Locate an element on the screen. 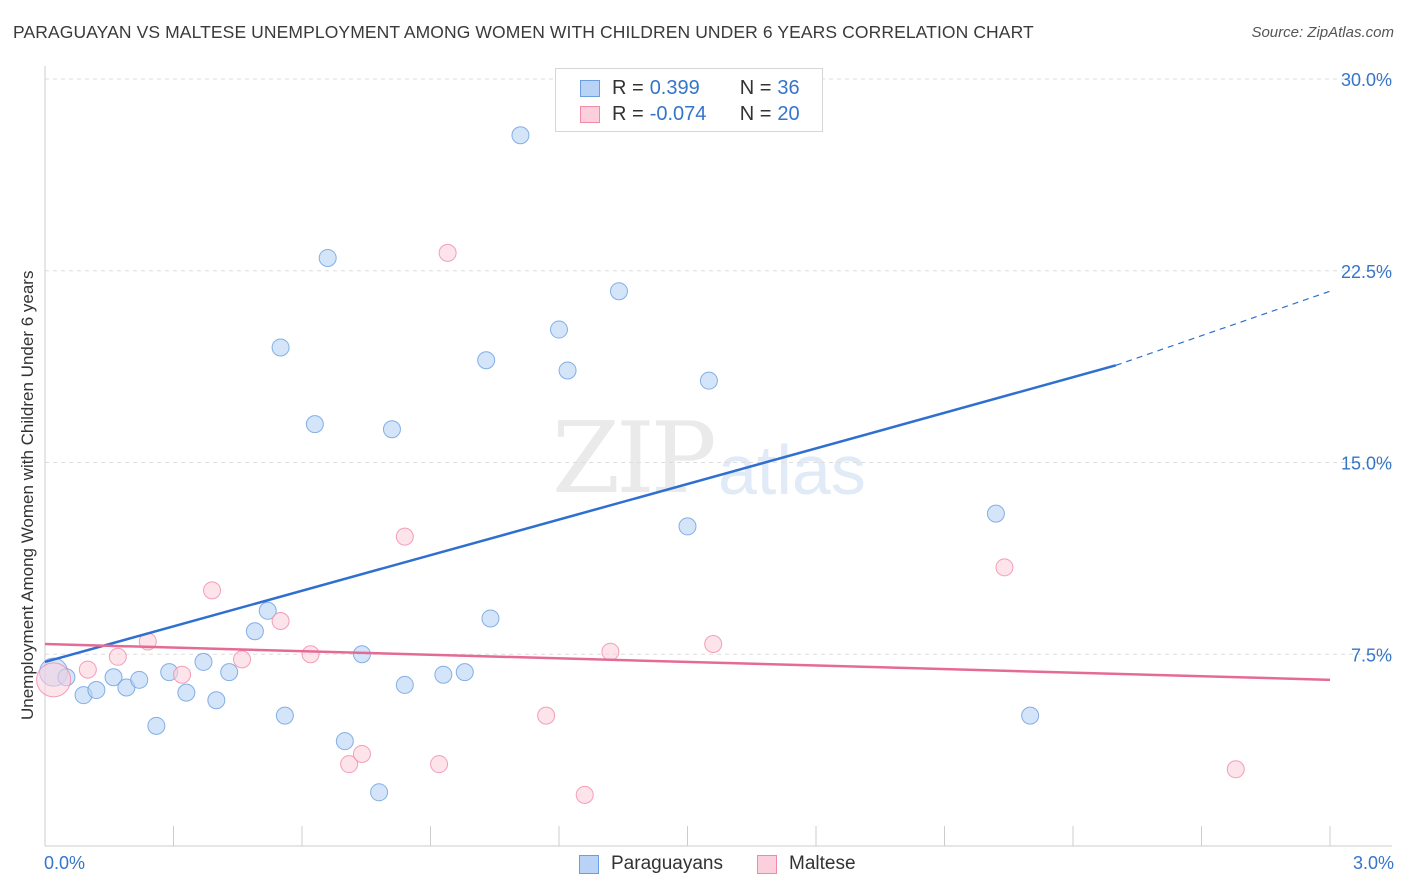 The image size is (1406, 892). legend-row-maltese: R = -0.074 N = 20 is located at coordinates (690, 114).